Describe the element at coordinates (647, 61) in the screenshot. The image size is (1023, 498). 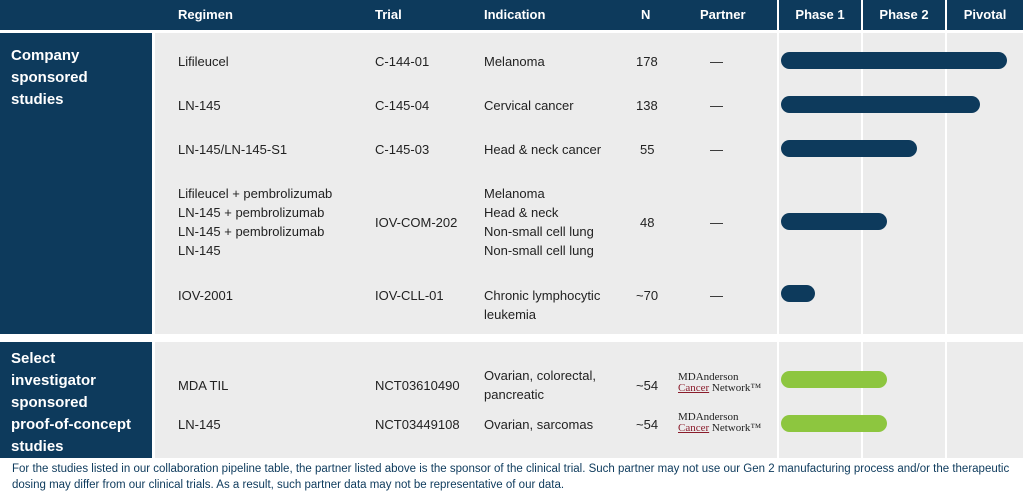
I see `row-n: 178` at that location.